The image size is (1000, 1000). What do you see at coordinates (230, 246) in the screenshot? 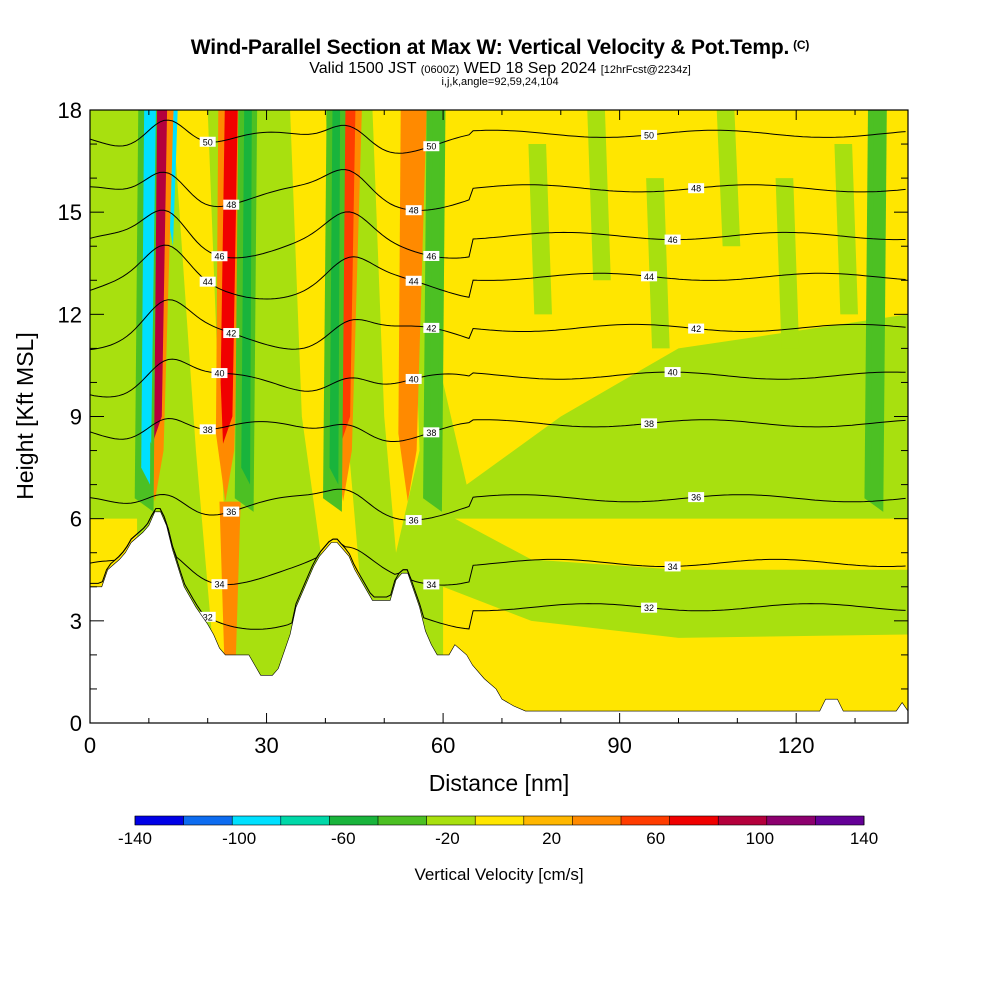
I see `updraft-band-1-core` at bounding box center [230, 246].